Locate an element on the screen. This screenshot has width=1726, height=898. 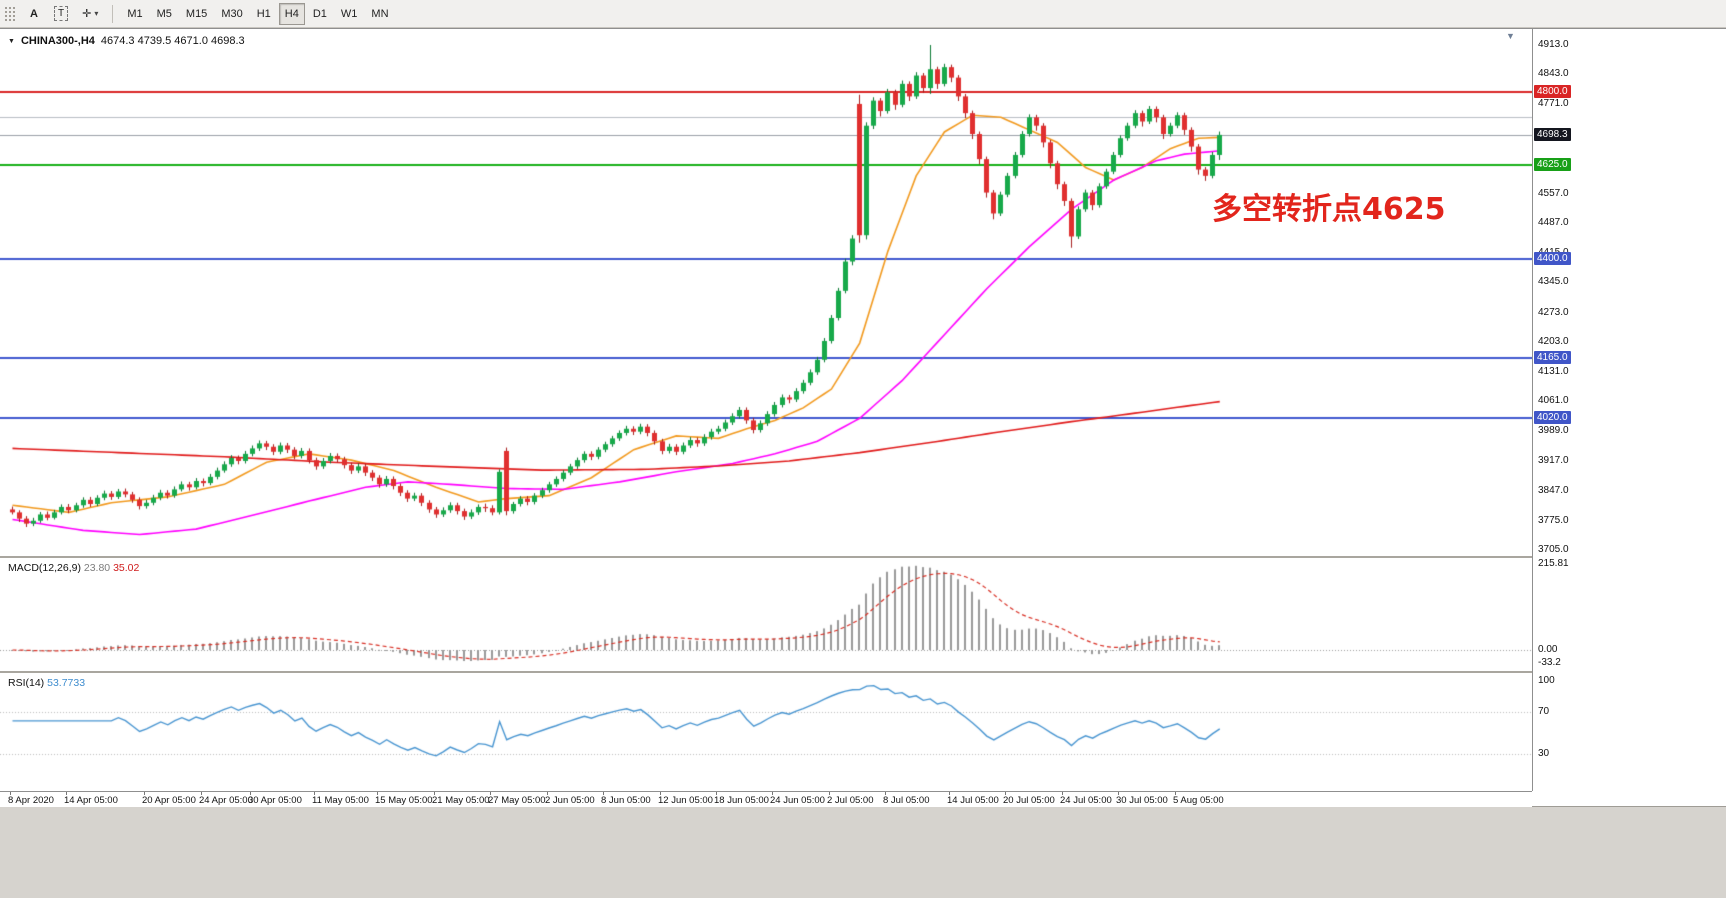
timeframe-m15-button: M15 is located at coordinates (196, 14).